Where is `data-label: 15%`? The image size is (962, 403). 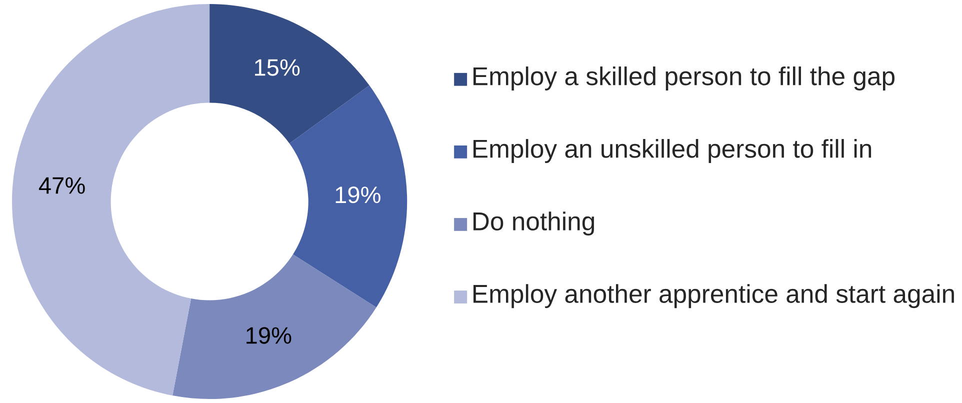
data-label: 15% is located at coordinates (277, 67).